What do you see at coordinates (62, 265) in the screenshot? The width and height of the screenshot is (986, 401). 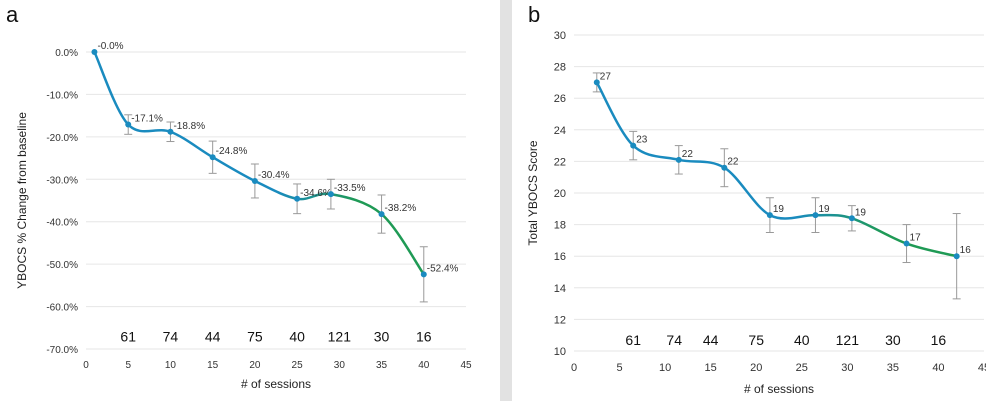 I see `y-tick-label: -50.0%` at bounding box center [62, 265].